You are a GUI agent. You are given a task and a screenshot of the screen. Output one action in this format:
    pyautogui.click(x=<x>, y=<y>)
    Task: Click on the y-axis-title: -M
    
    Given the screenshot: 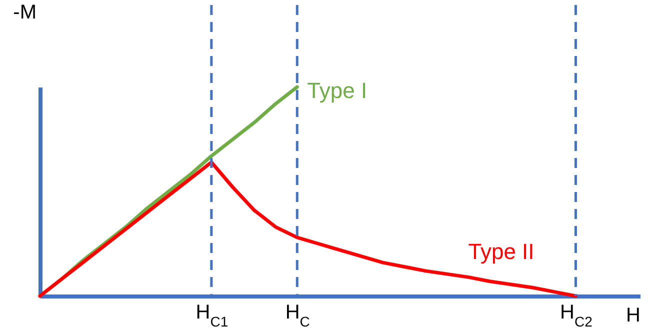 What is the action you would take?
    pyautogui.click(x=24, y=13)
    